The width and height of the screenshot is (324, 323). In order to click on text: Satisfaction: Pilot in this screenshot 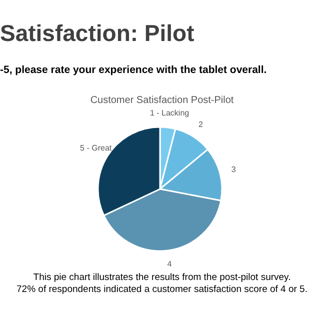, I will do `click(97, 33)`.